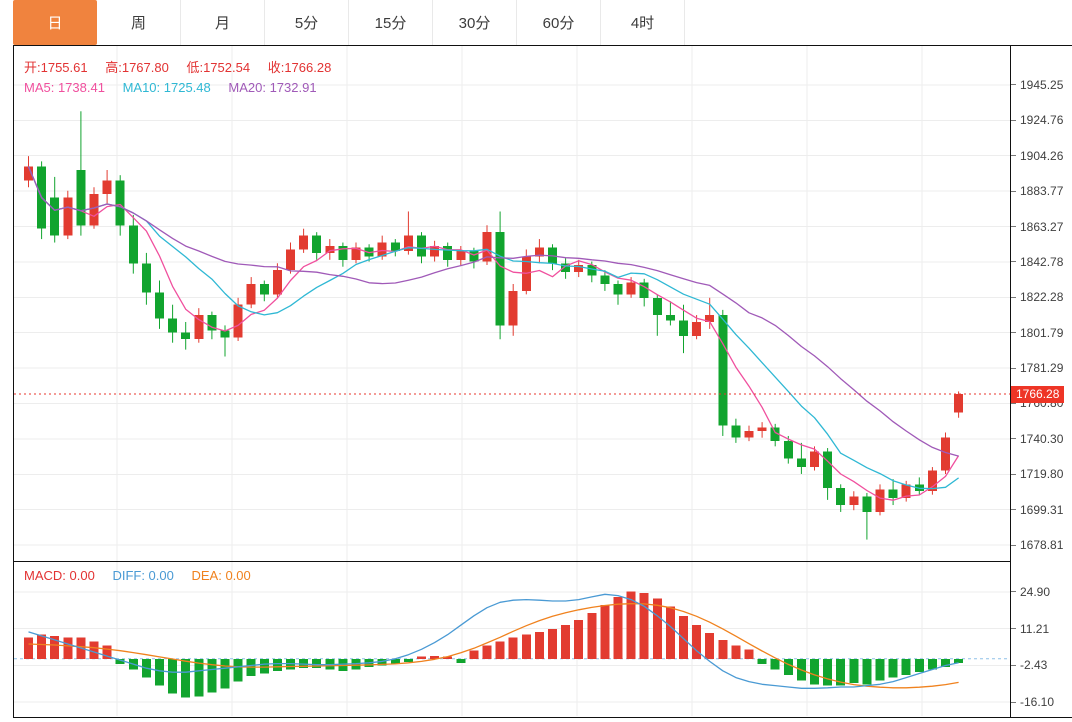 This screenshot has height=722, width=1072. What do you see at coordinates (184, 66) in the screenshot?
I see `ohlc-readout: 开:1755.61 高:1767.80 低:1752.54 收:1766.28` at bounding box center [184, 66].